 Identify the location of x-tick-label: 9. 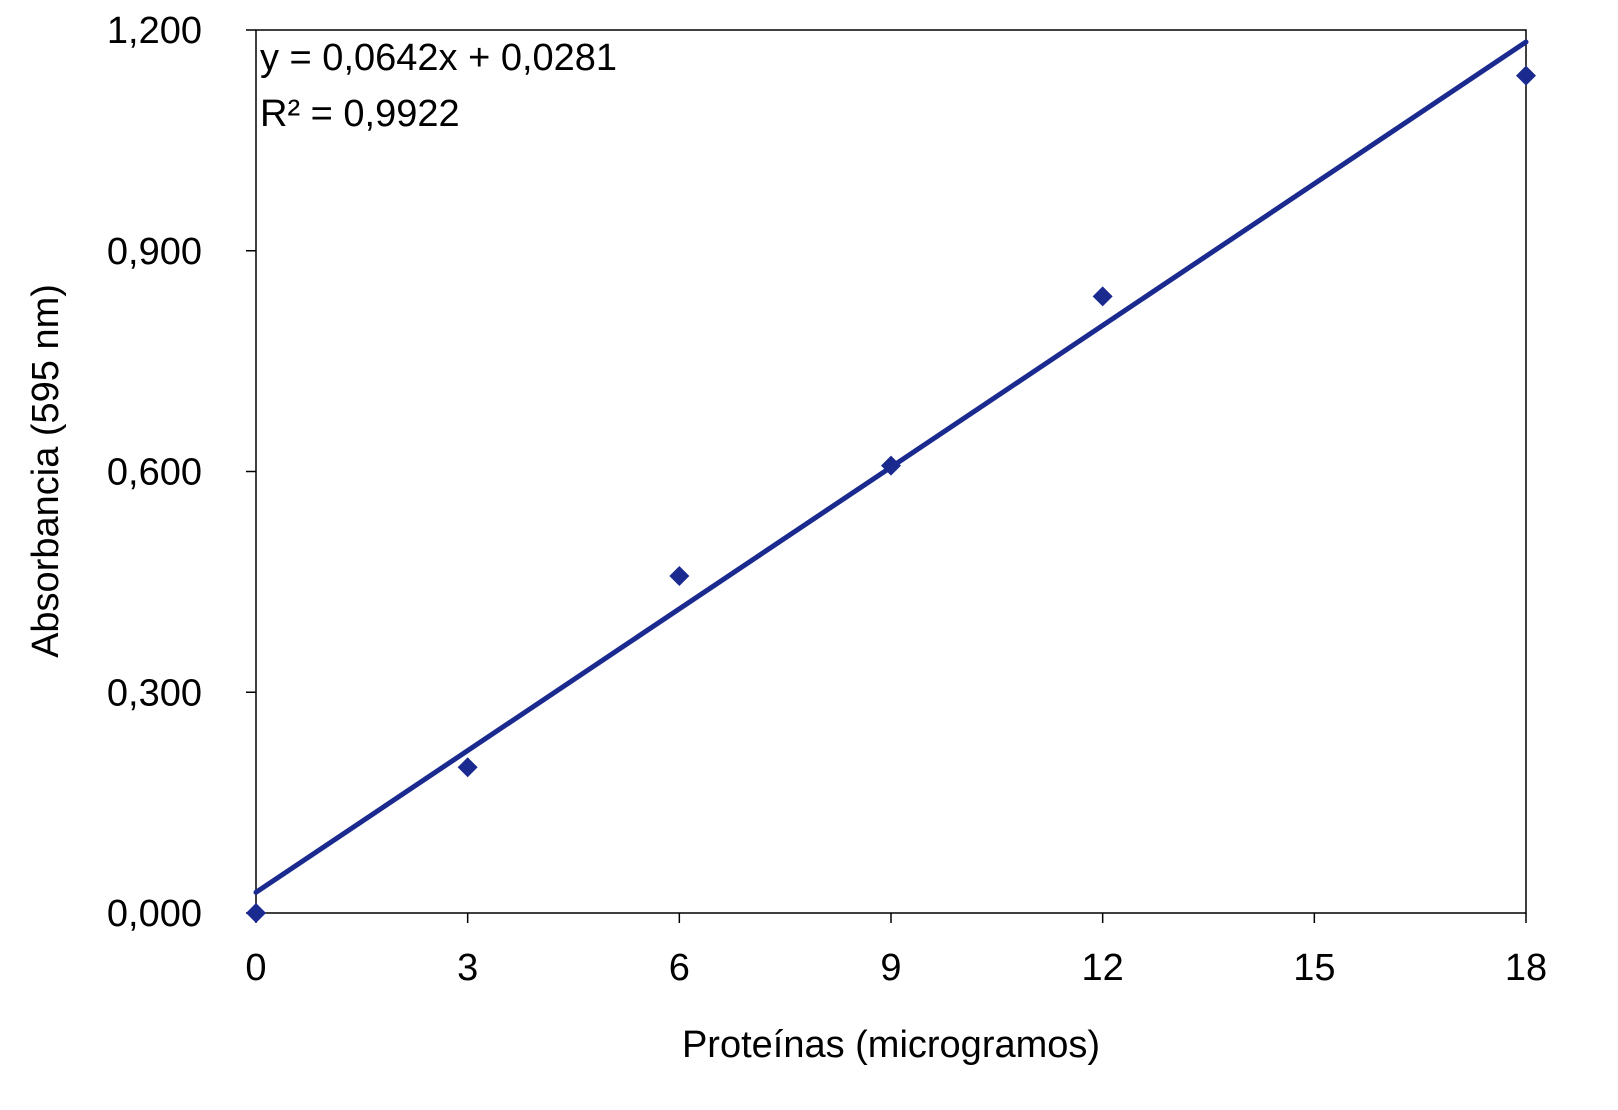
(890, 968).